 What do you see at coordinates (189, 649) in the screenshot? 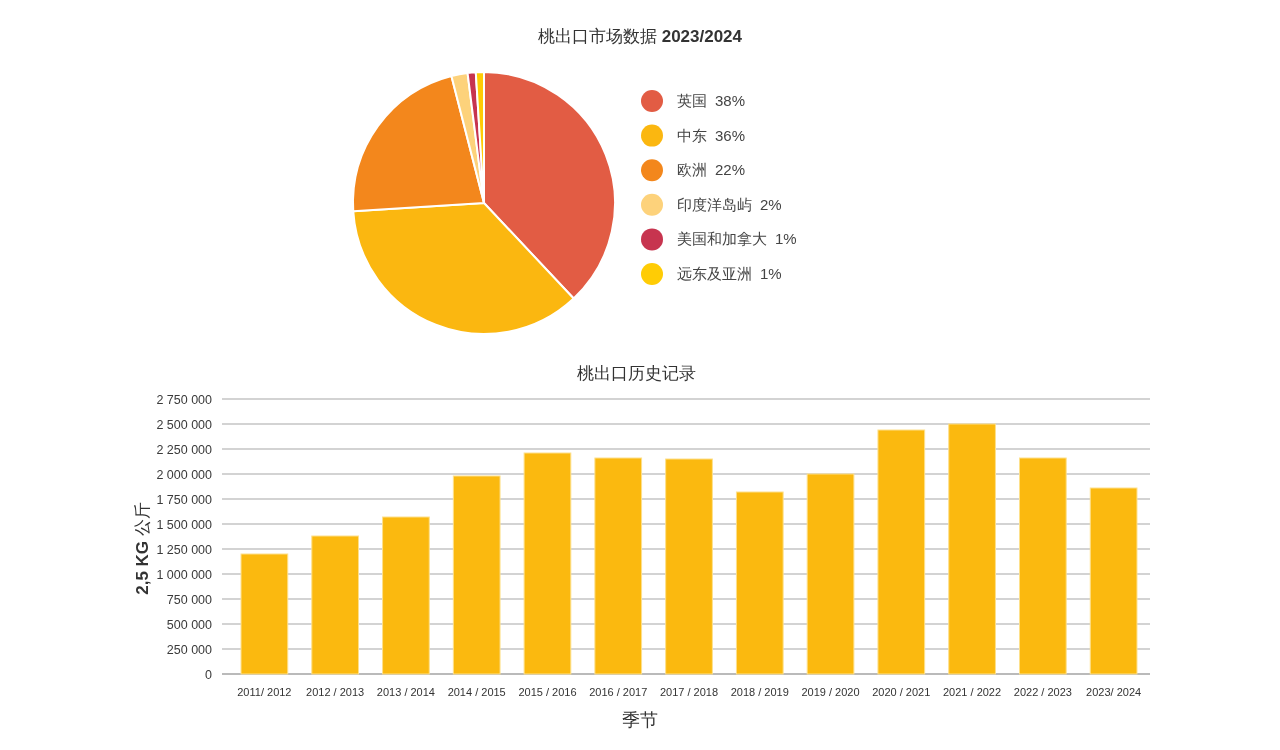
I see `ytick-label: 250 000` at bounding box center [189, 649].